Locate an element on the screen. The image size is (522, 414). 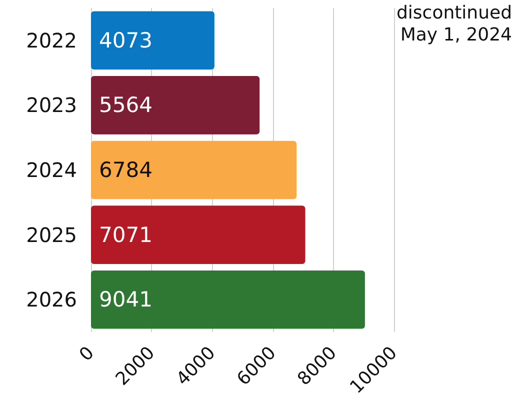
data-label: 4073 is located at coordinates (125, 40).